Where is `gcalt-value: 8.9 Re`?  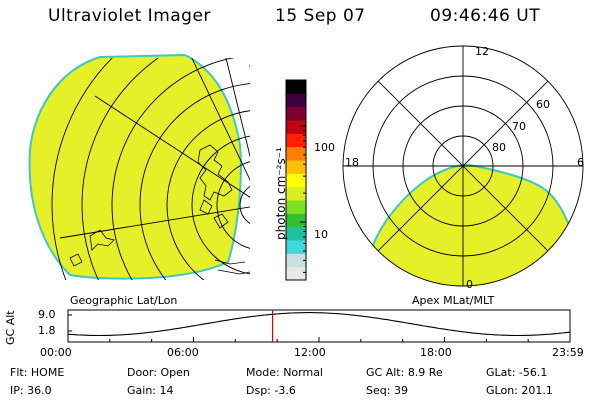
gcalt-value: 8.9 Re is located at coordinates (425, 372).